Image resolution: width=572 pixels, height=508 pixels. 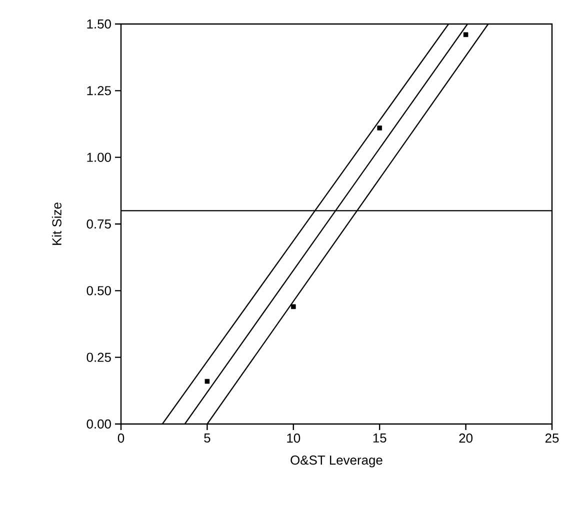 I want to click on y-tick-label: 0.50, so click(x=98, y=291).